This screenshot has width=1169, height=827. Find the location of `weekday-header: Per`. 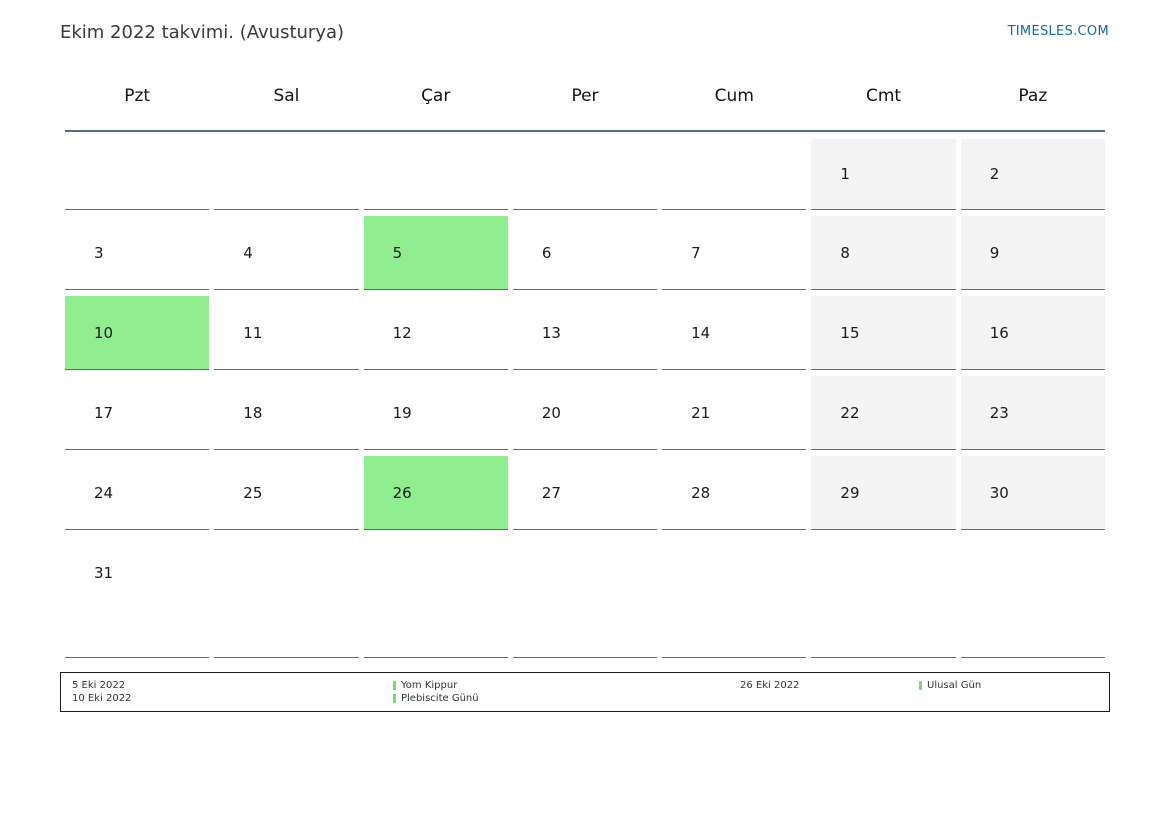

weekday-header: Per is located at coordinates (585, 96).